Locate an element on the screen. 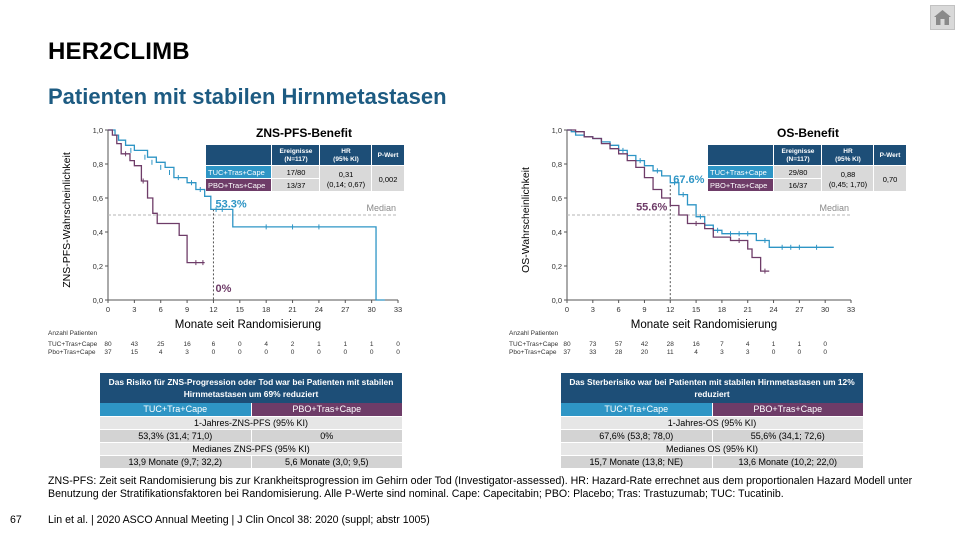 The width and height of the screenshot is (960, 540). y-tick-label: 1,0 is located at coordinates (98, 130).